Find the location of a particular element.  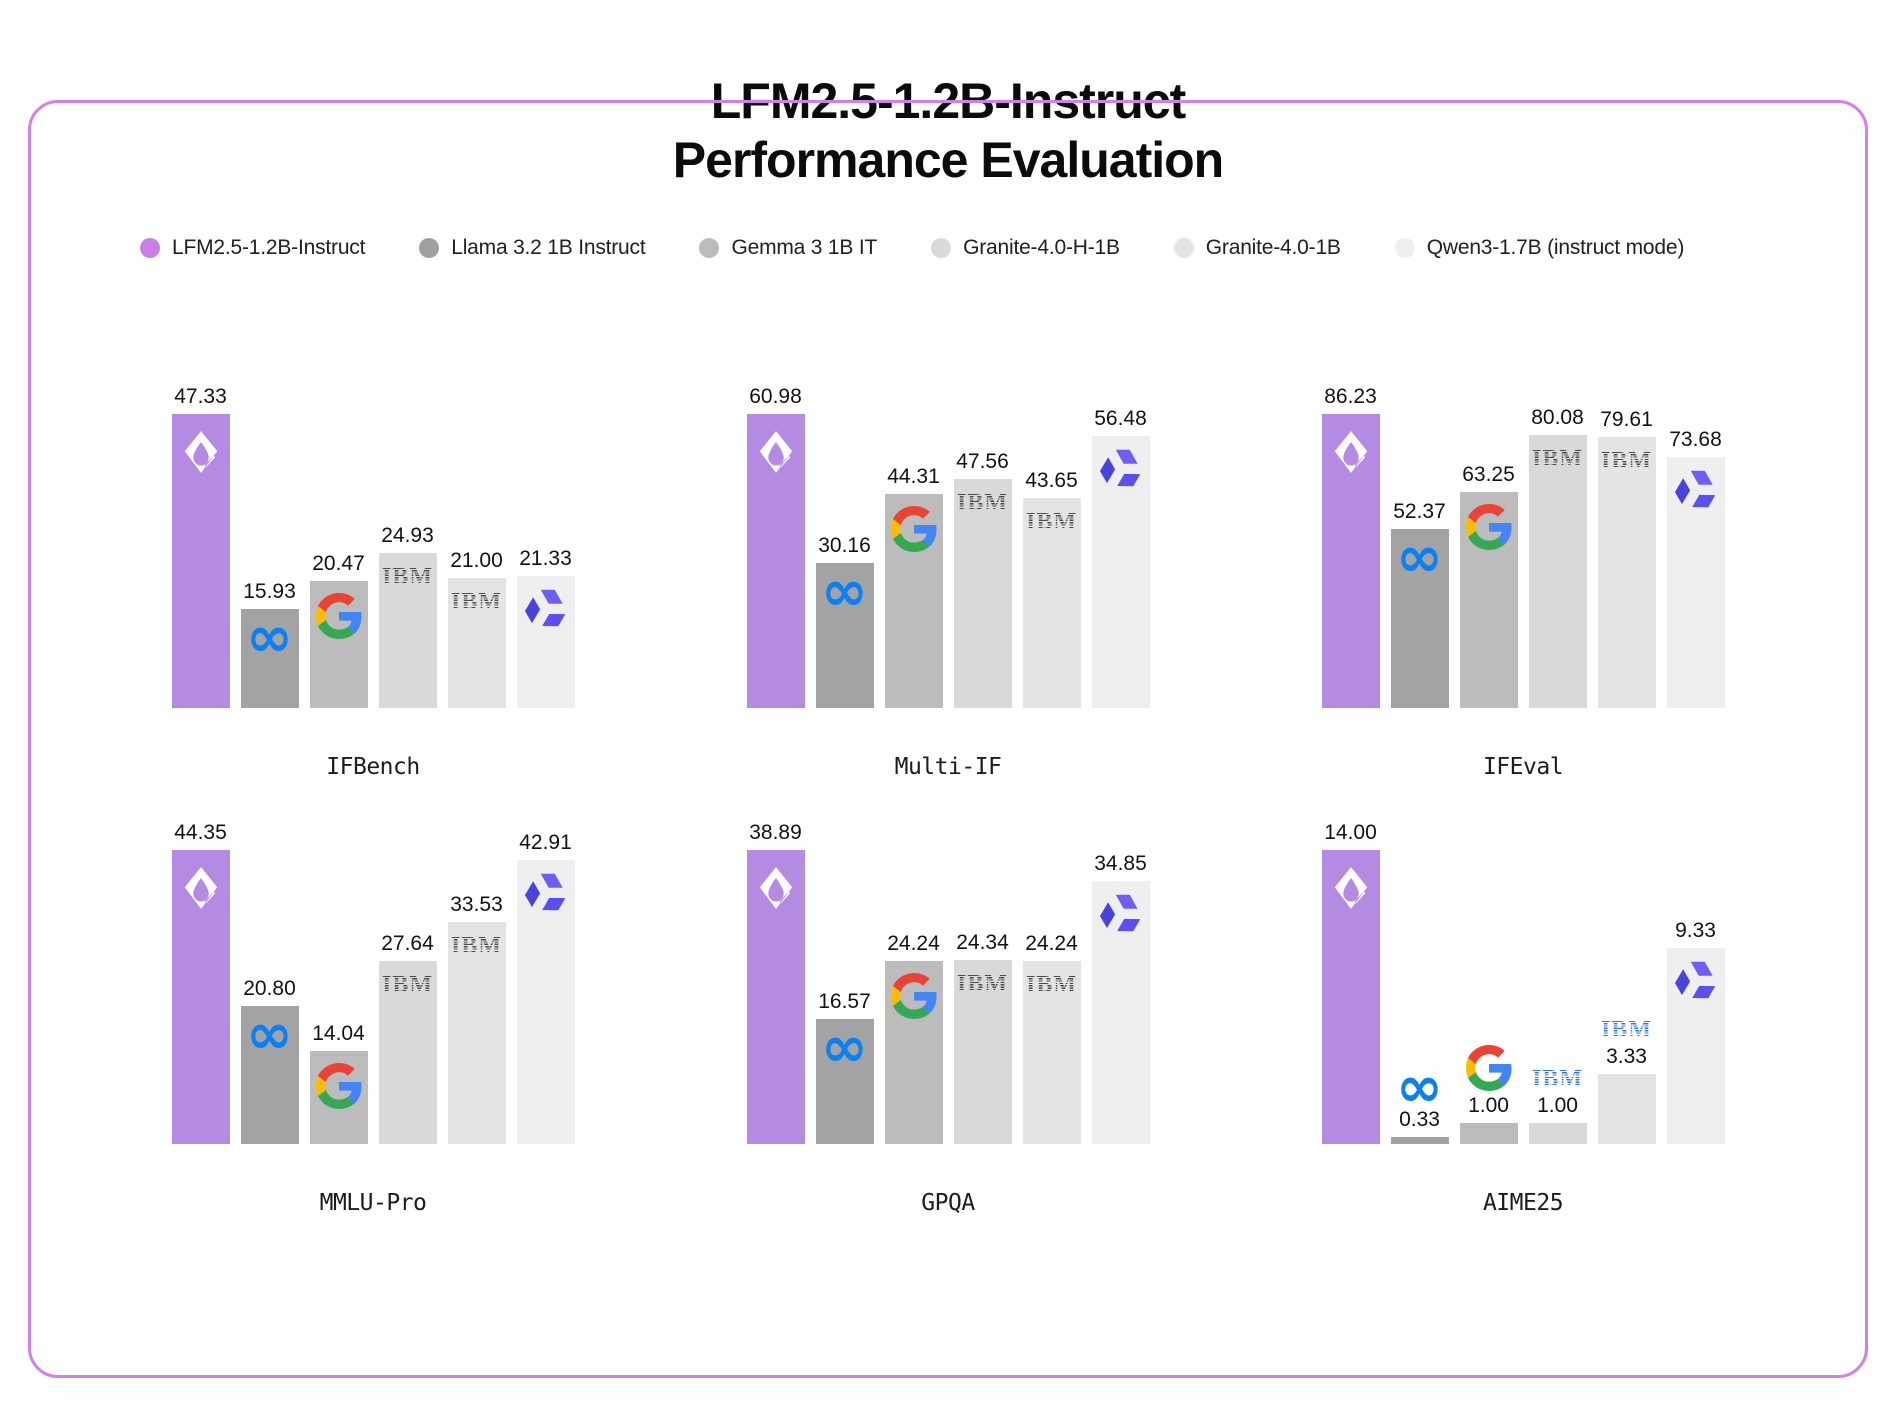

bar-cell: 79.61 IBM is located at coordinates (1626, 558).